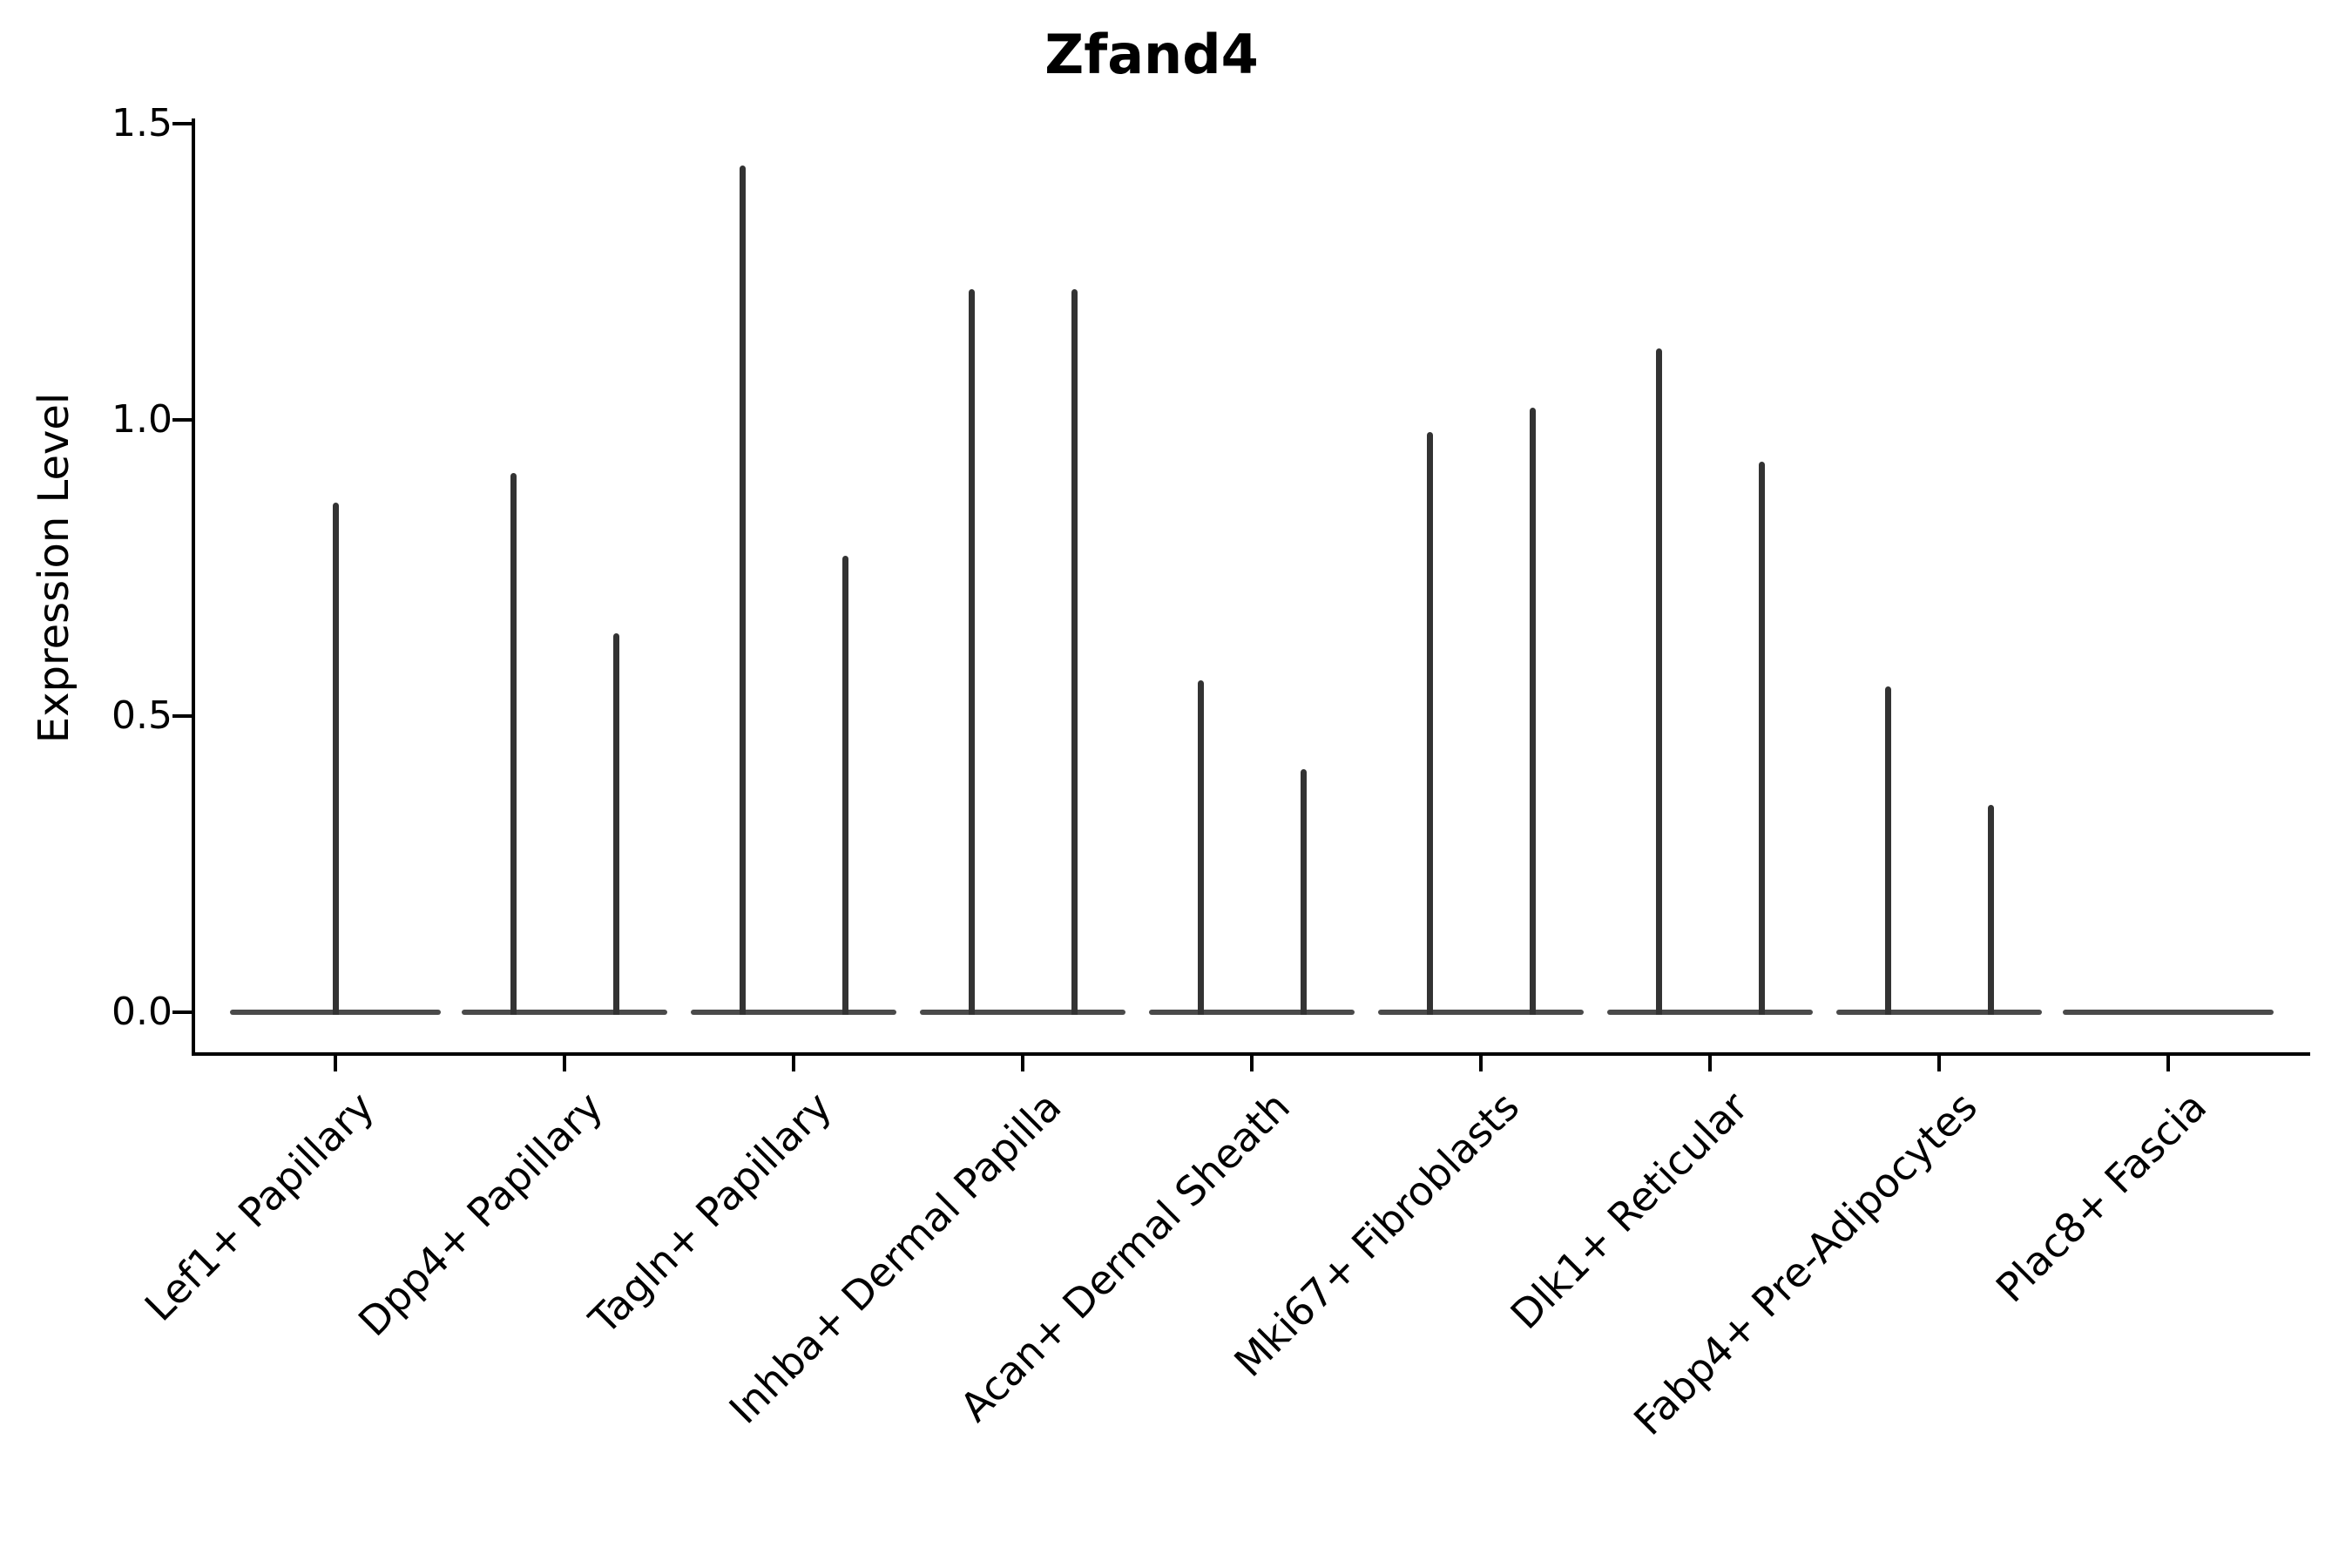 This screenshot has height=1568, width=2352. Describe the element at coordinates (142, 716) in the screenshot. I see `y-tick-label: 0.5` at that location.